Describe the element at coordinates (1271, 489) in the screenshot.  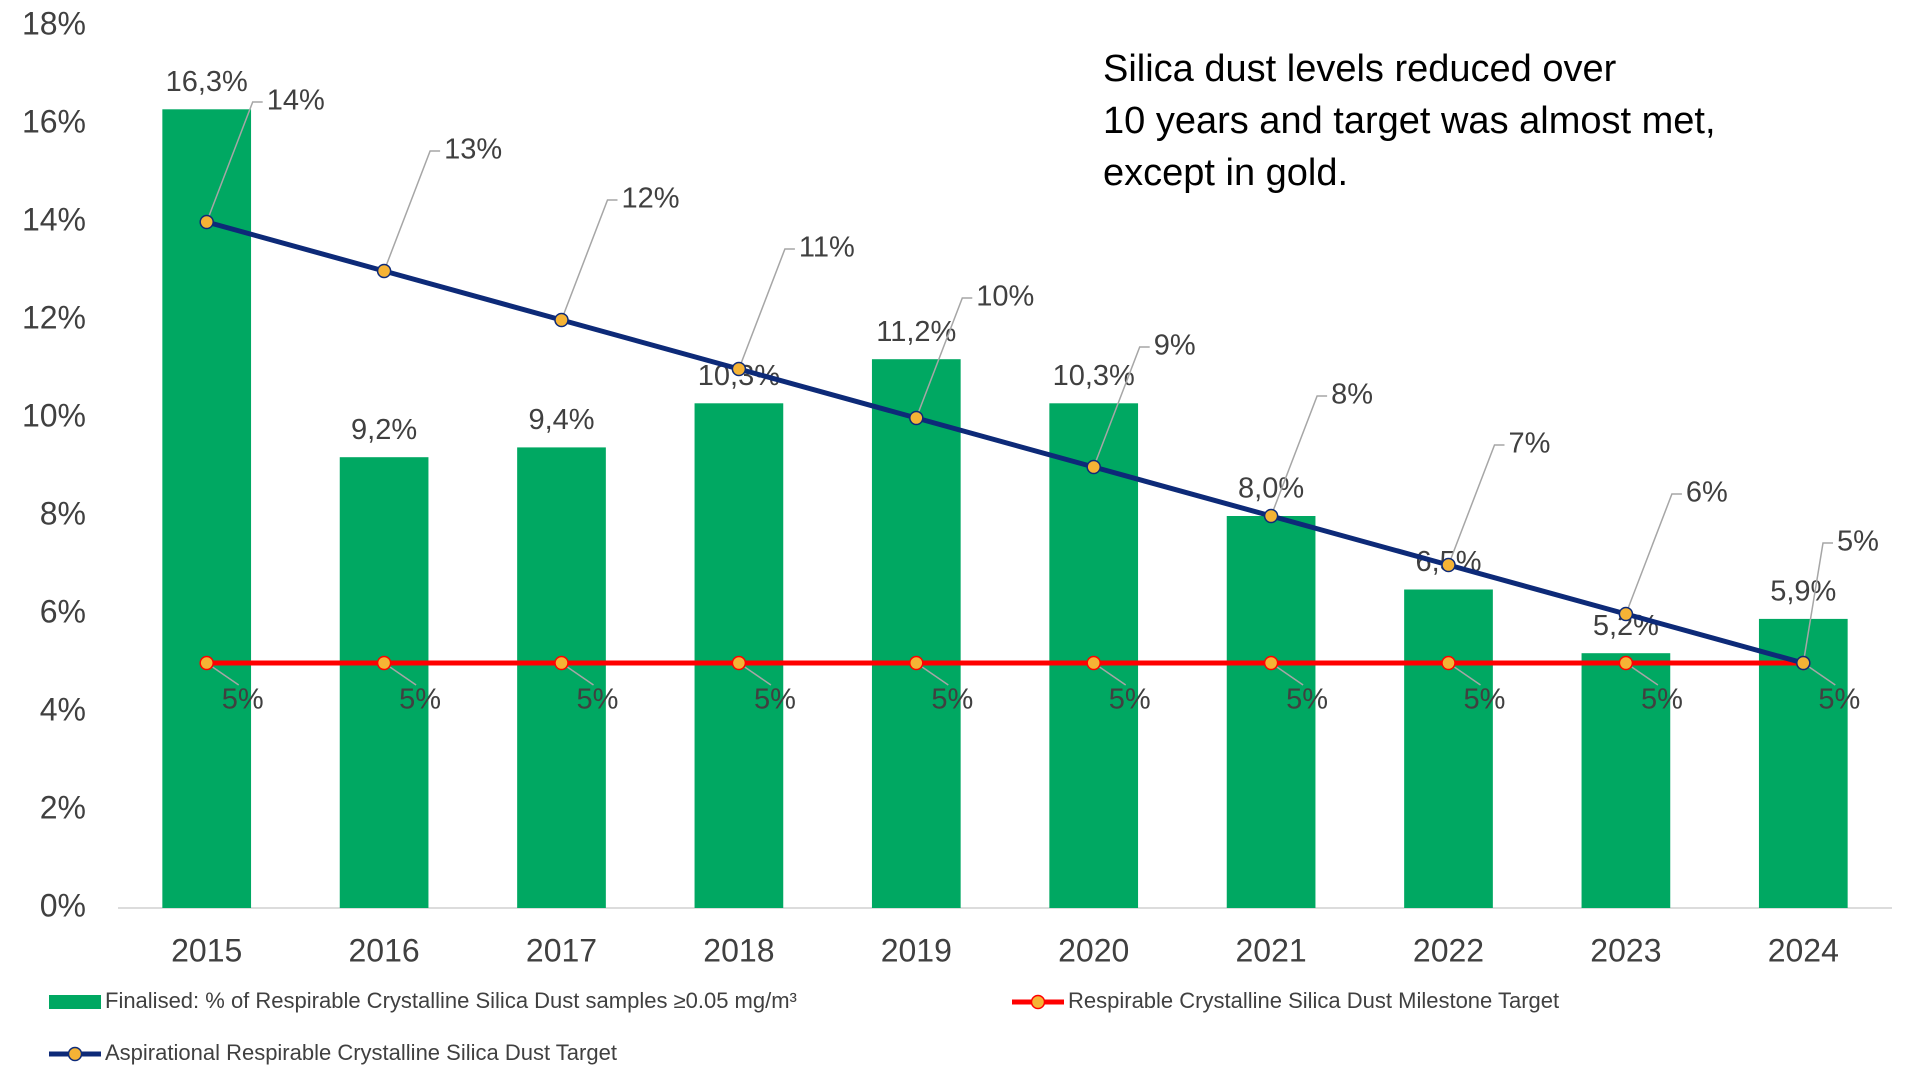
I see `bar-value-label: 8,0%` at that location.